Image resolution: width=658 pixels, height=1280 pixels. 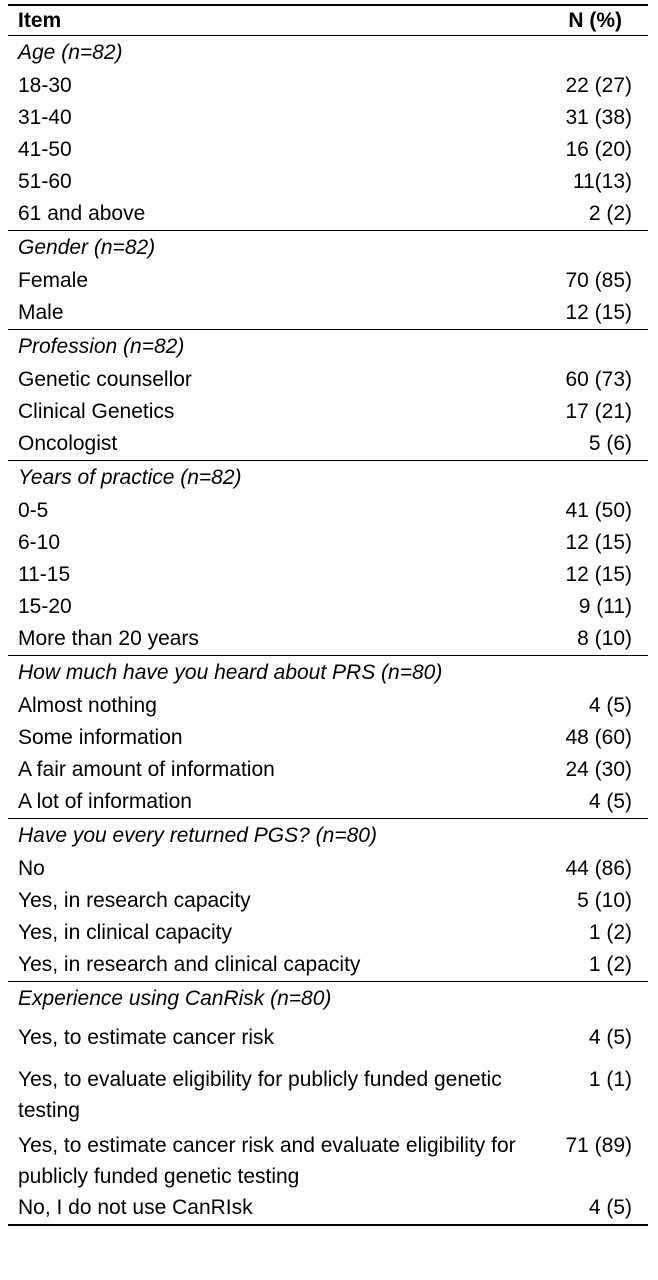 What do you see at coordinates (328, 86) in the screenshot?
I see `table-row: 18-30 22 (27)` at bounding box center [328, 86].